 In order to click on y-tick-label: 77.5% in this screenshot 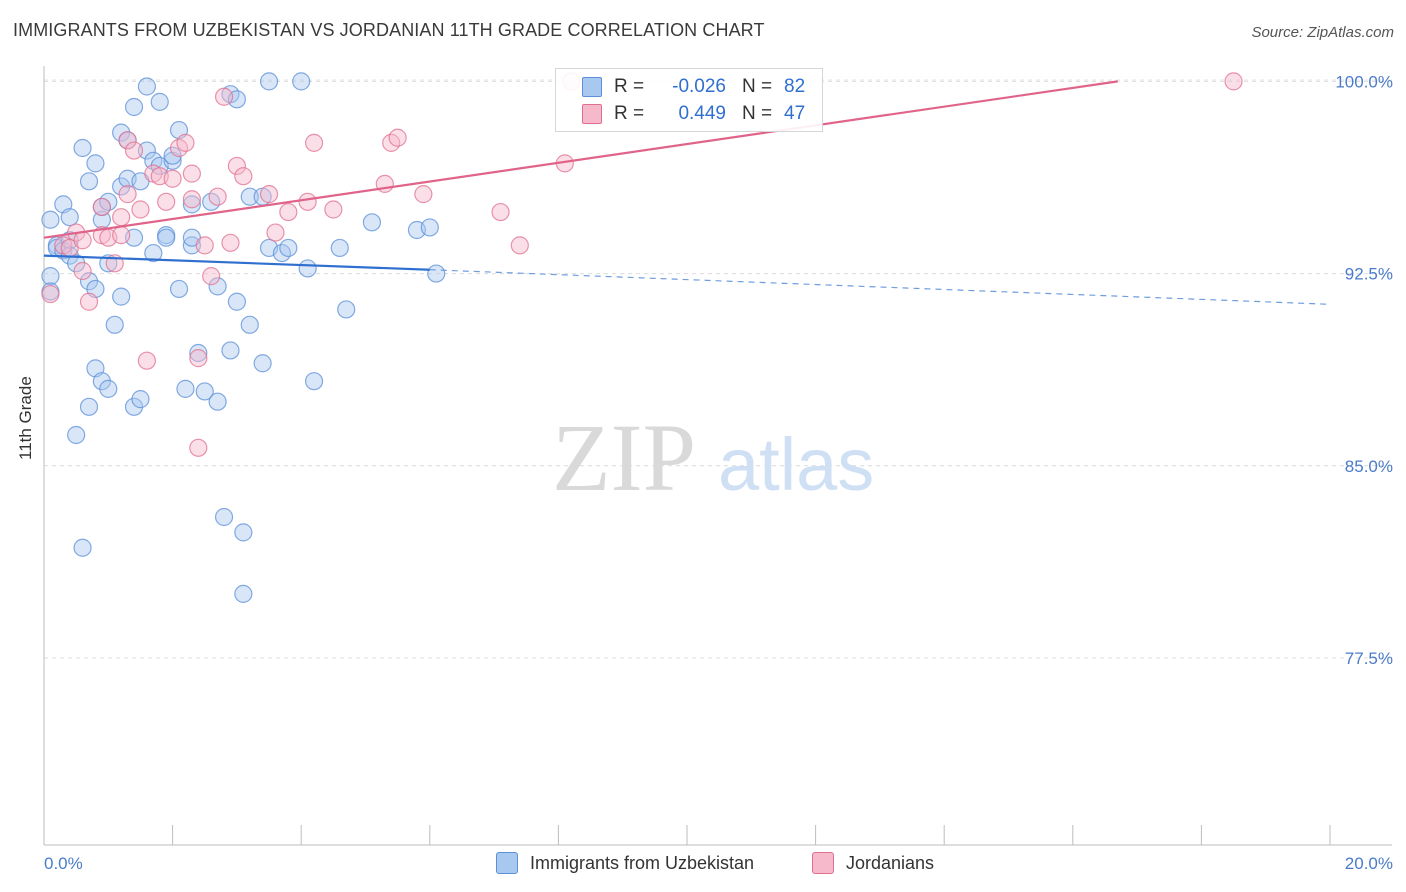, I will do `click(1369, 658)`.